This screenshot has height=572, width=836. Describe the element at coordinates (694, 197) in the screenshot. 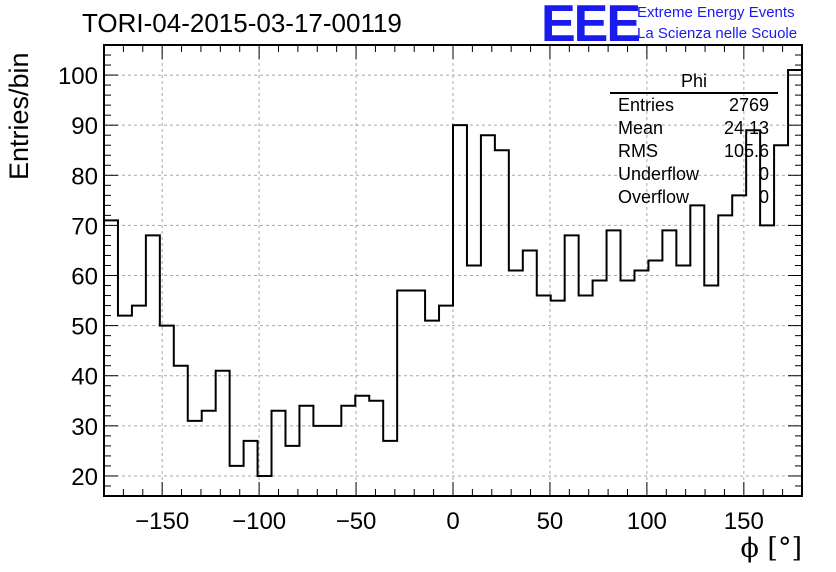

I see `stats-row: Overflow 0` at that location.